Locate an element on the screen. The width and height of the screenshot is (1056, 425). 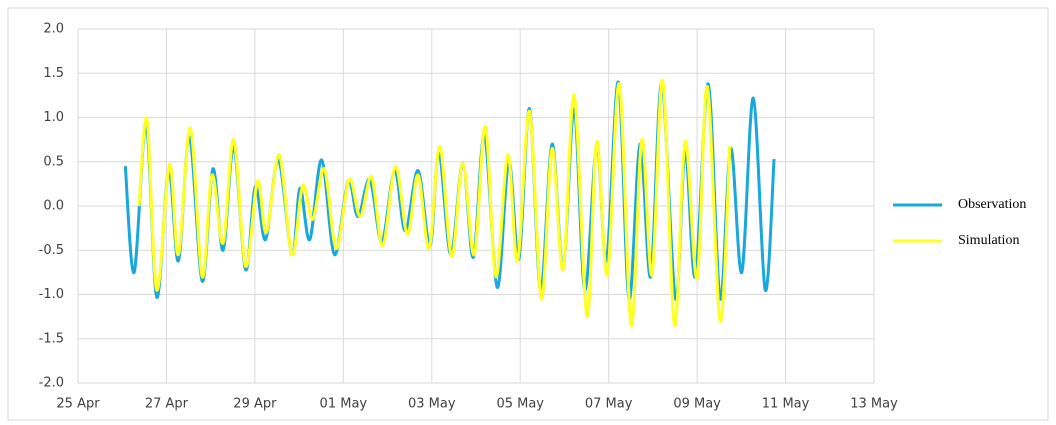
x-tick-label: 01 May is located at coordinates (344, 404).